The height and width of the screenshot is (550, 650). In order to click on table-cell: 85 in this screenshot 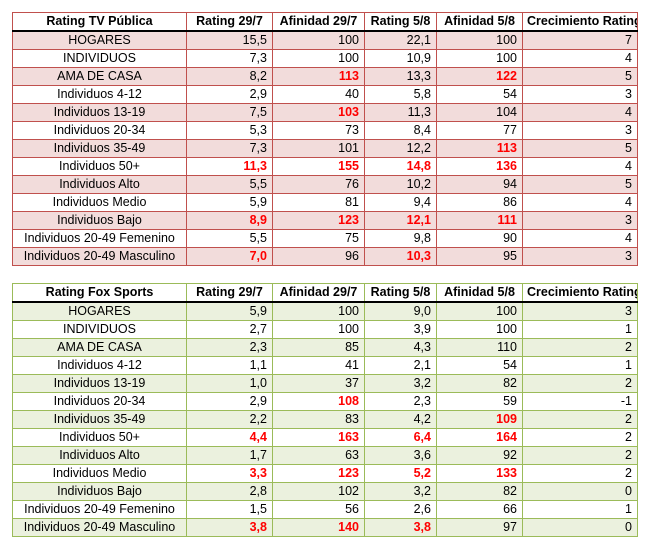, I will do `click(318, 347)`.